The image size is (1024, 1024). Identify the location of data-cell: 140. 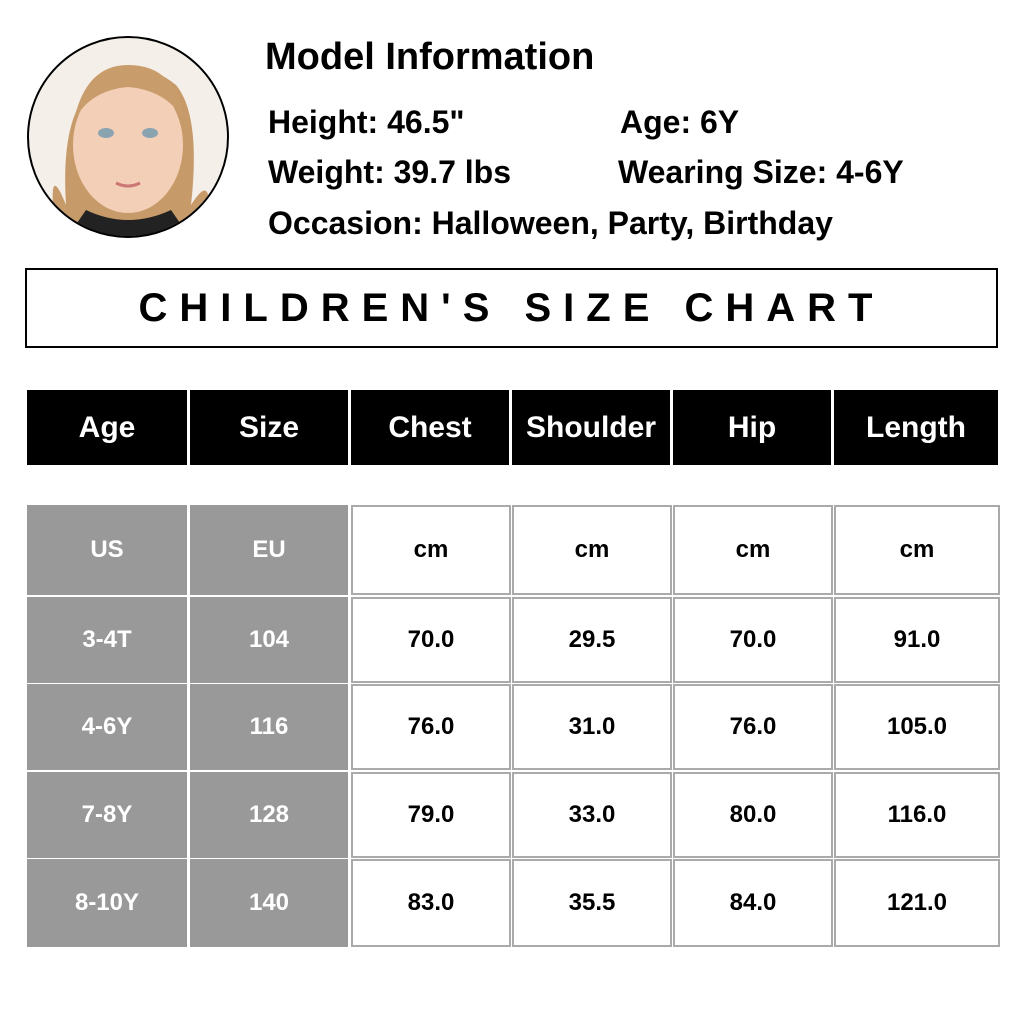
(269, 903).